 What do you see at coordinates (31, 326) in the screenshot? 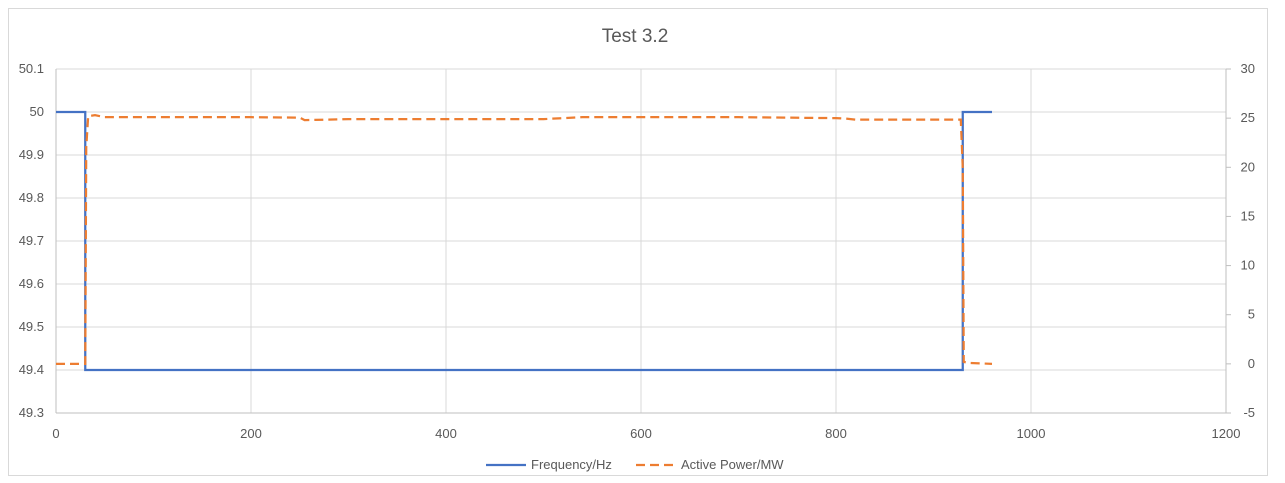
I see `y-tick-label: 49.5` at bounding box center [31, 326].